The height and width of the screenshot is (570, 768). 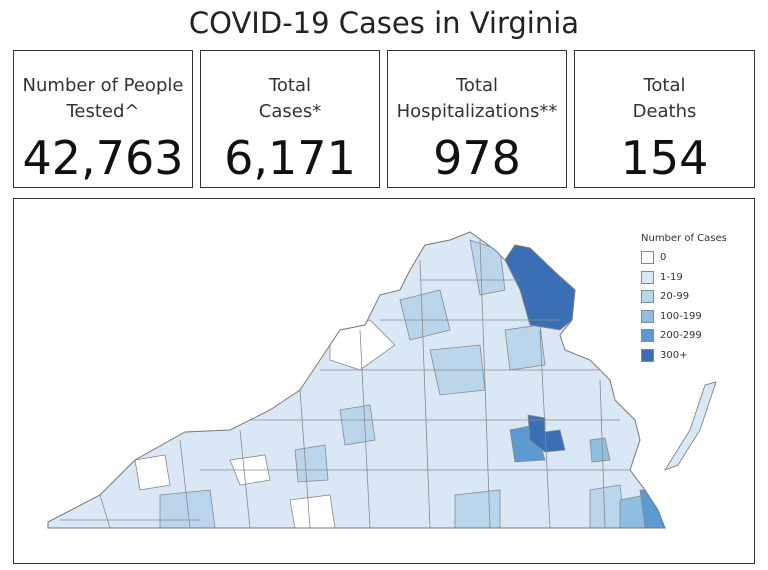 What do you see at coordinates (671, 277) in the screenshot?
I see `legend-label: 1-19` at bounding box center [671, 277].